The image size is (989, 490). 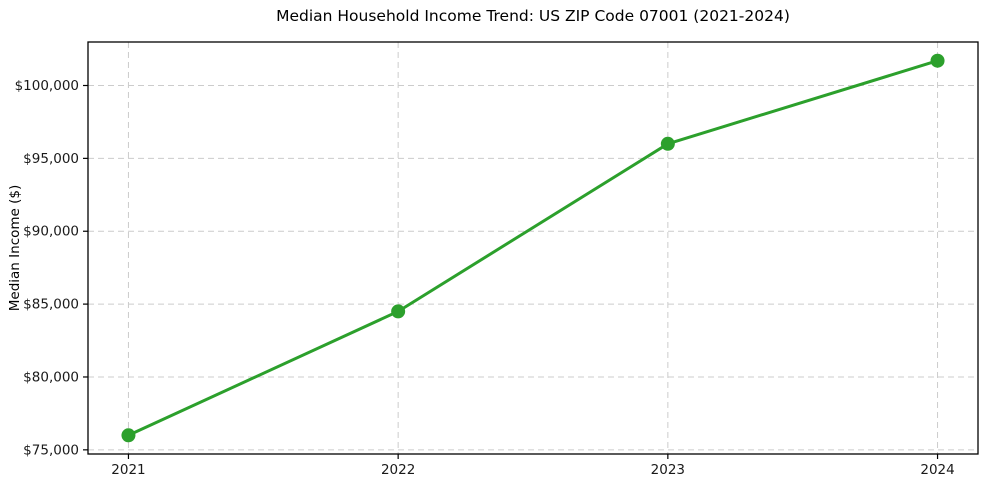 What do you see at coordinates (937, 470) in the screenshot?
I see `x-tick-label: 2024` at bounding box center [937, 470].